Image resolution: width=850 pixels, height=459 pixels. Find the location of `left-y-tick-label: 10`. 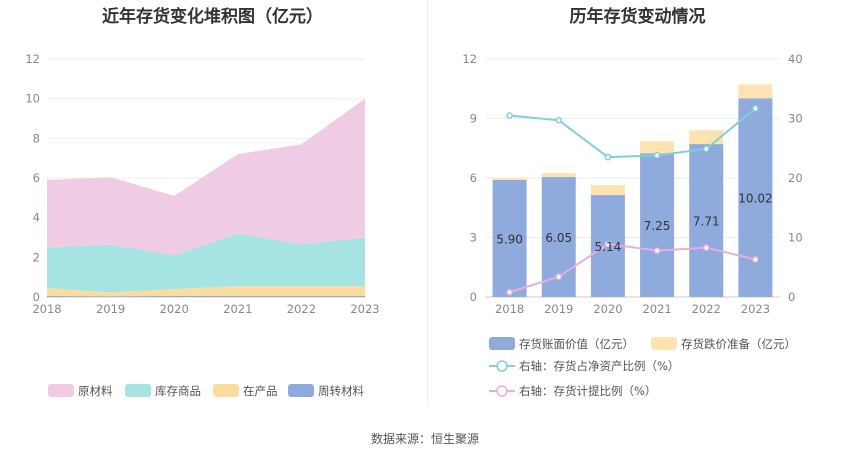

left-y-tick-label: 10 is located at coordinates (32, 99).